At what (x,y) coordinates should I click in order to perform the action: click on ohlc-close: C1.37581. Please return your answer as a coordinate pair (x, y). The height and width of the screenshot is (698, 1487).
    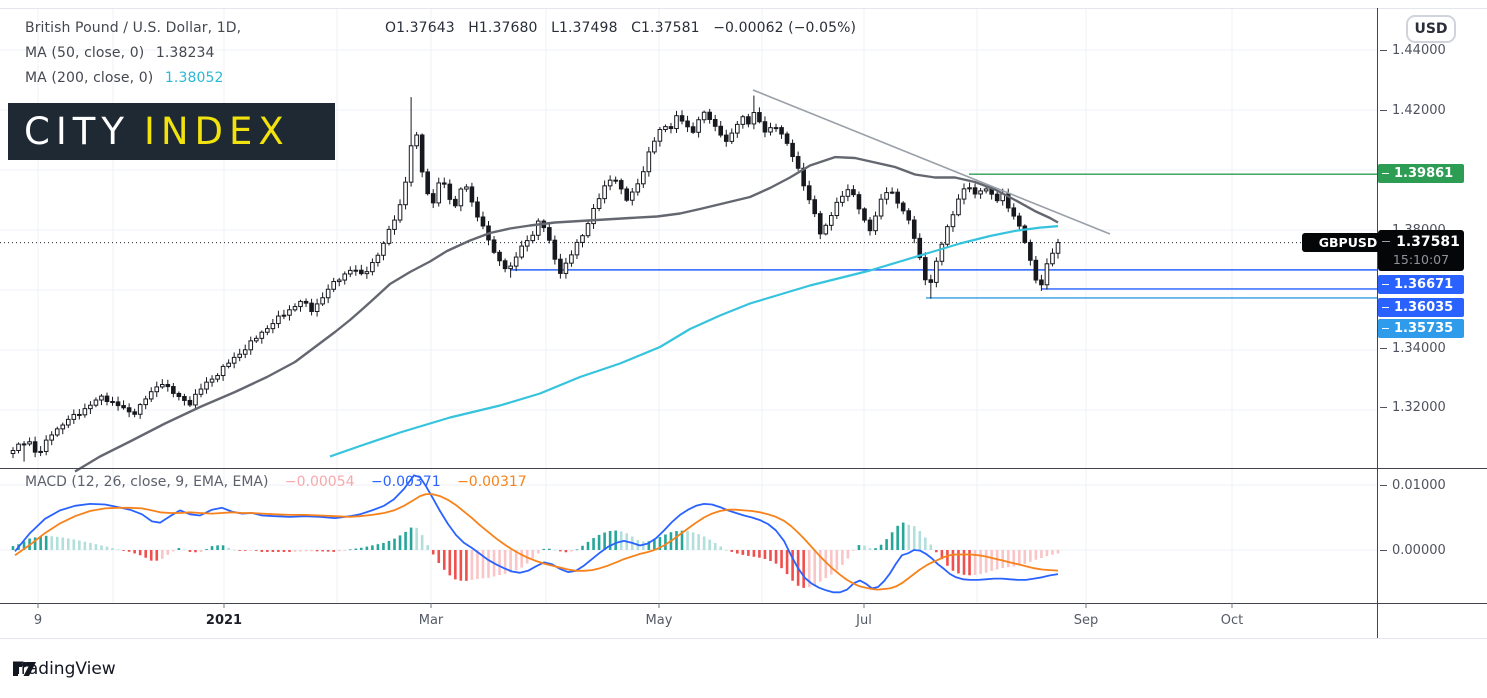
    Looking at the image, I should click on (665, 28).